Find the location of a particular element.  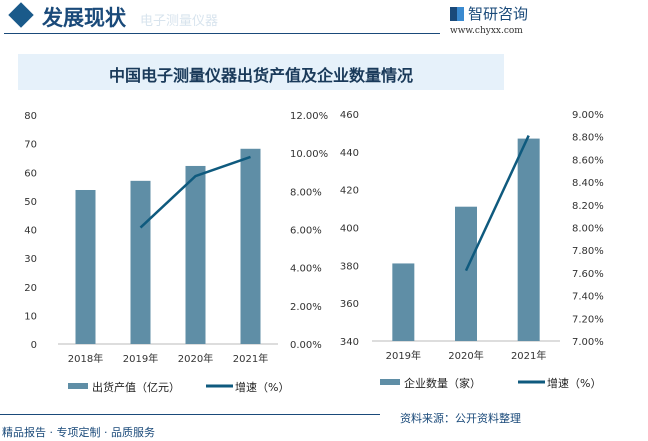

y-tick-label: 400 is located at coordinates (349, 229).